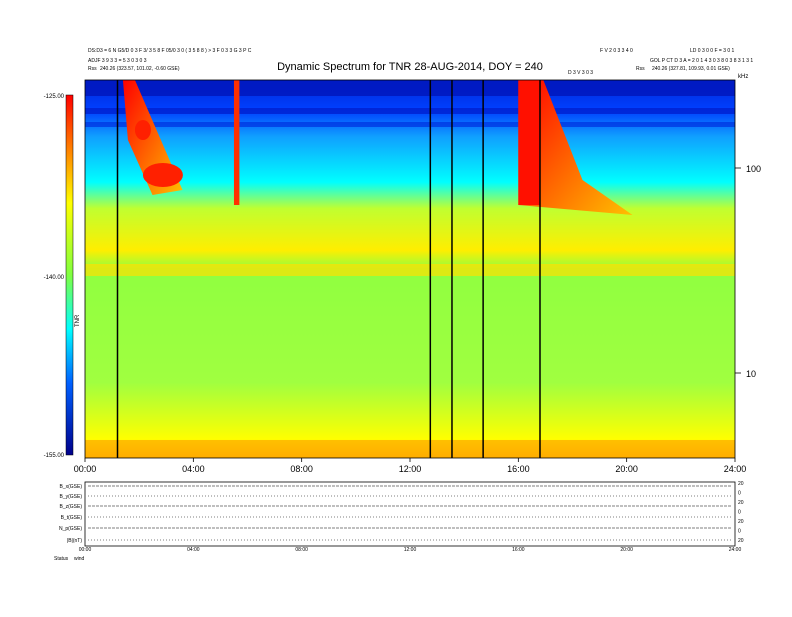  I want to click on lower-x-tick-label: 24:00, so click(735, 550).